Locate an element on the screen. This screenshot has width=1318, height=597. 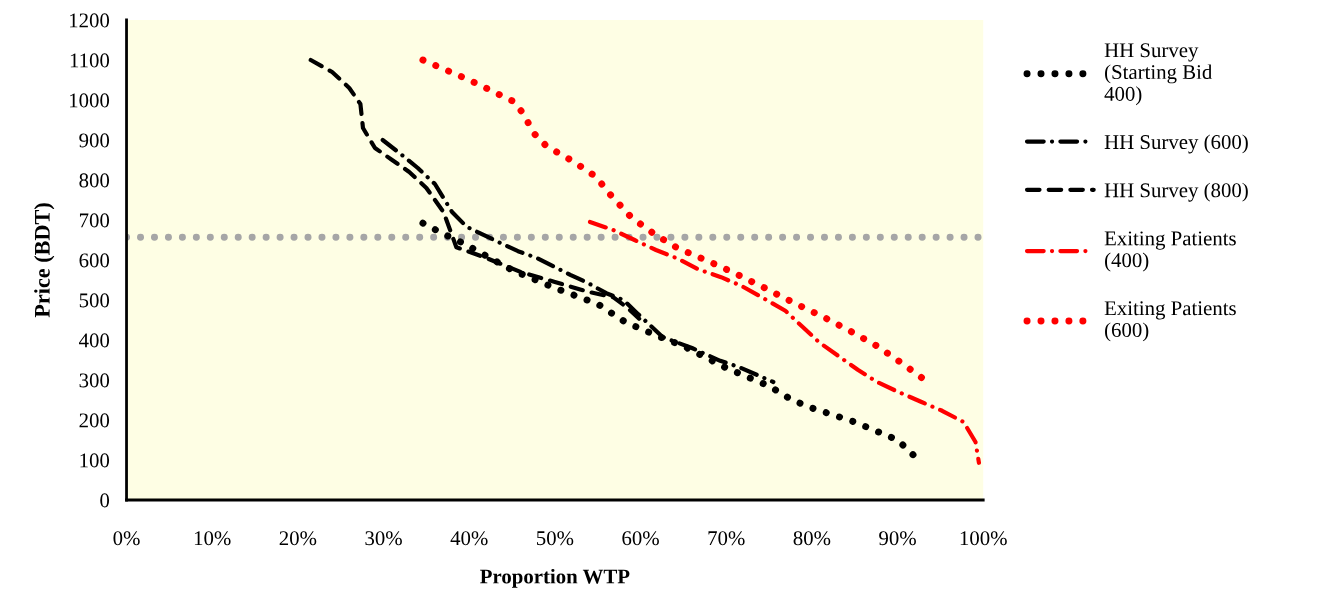
legend-label: Exiting Patients (600) is located at coordinates (1170, 321).